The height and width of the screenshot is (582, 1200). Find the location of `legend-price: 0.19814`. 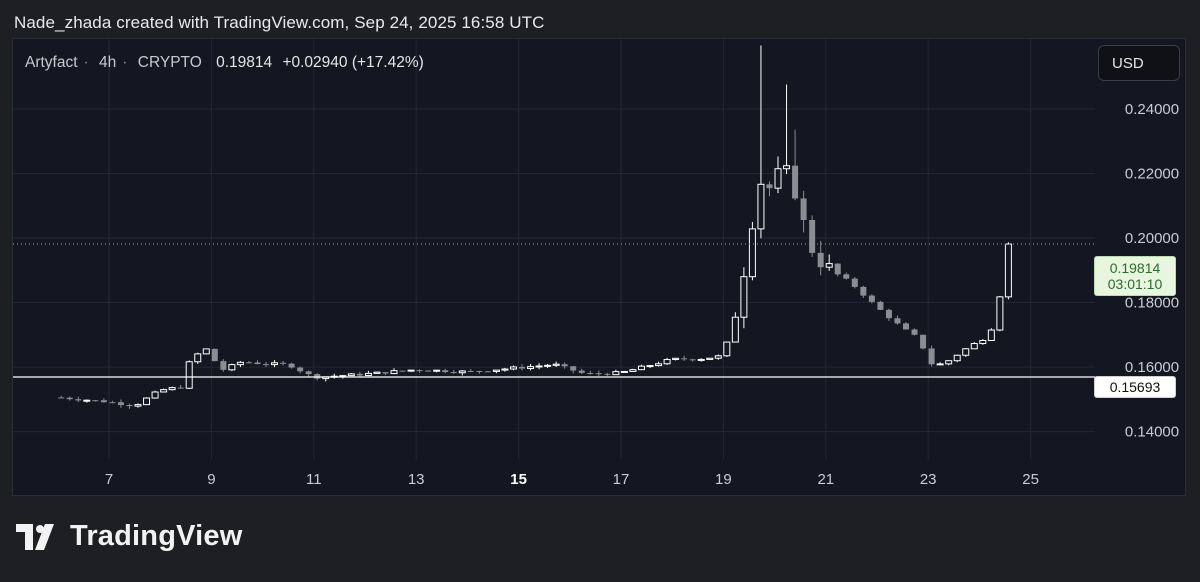

legend-price: 0.19814 is located at coordinates (244, 62).